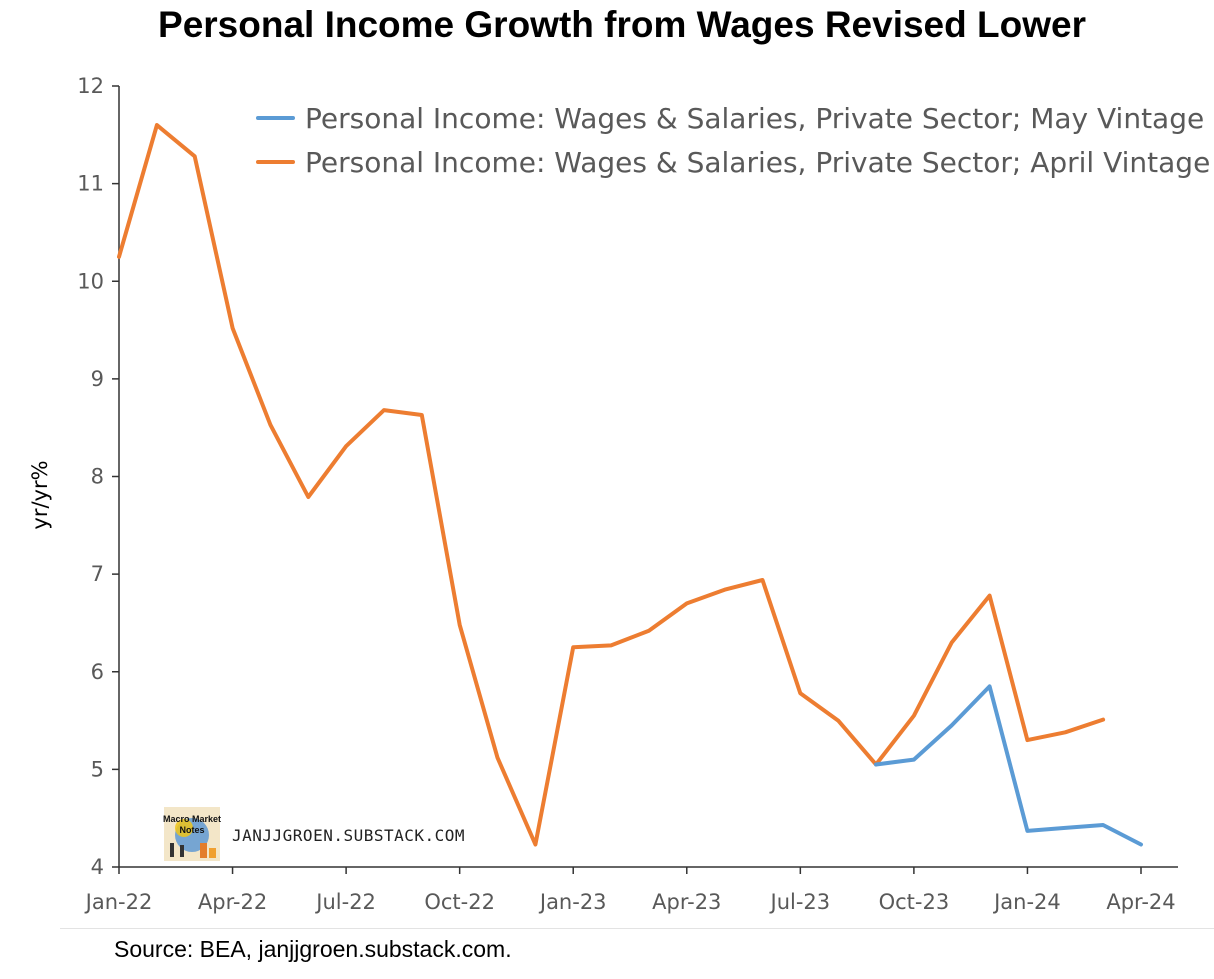 The width and height of the screenshot is (1214, 979). Describe the element at coordinates (97, 574) in the screenshot. I see `y-tick-label: 7` at that location.